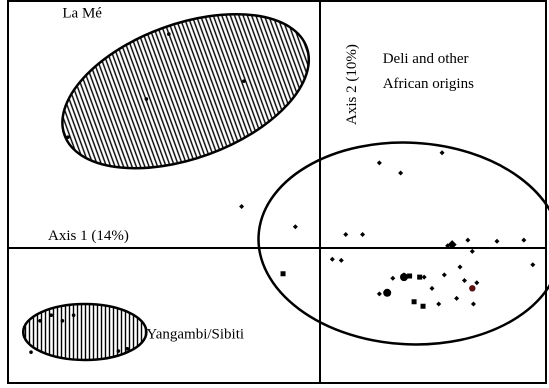 The height and width of the screenshot is (388, 549). Describe the element at coordinates (428, 84) in the screenshot. I see `group-label-deli-line-2: African origins` at that location.